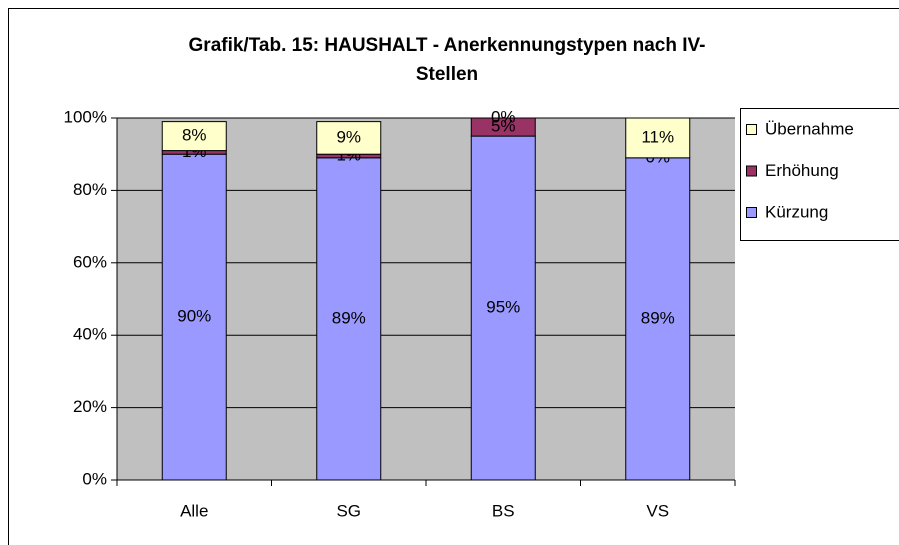 The width and height of the screenshot is (899, 545). Describe the element at coordinates (194, 510) in the screenshot. I see `x-tick-label: Alle` at that location.